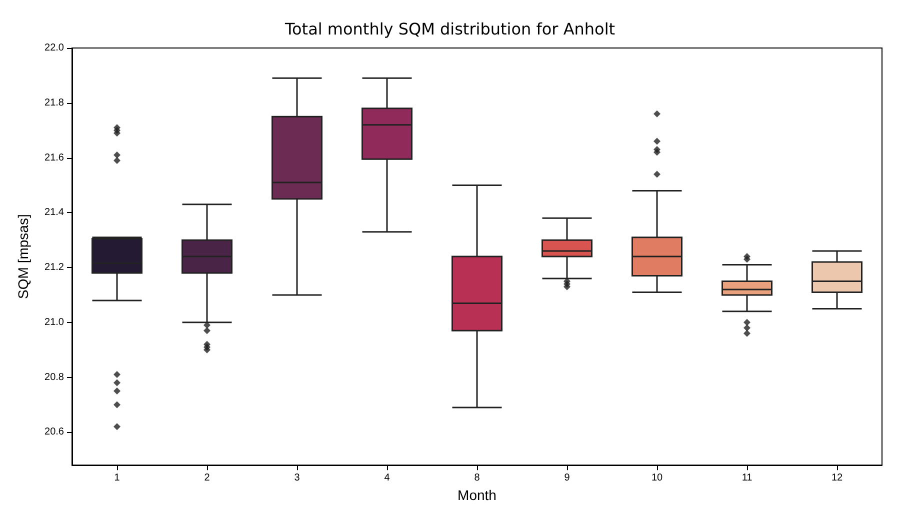 This screenshot has height=515, width=900. What do you see at coordinates (23, 256) in the screenshot?
I see `y-axis-title: SQM [mpsas]` at bounding box center [23, 256].